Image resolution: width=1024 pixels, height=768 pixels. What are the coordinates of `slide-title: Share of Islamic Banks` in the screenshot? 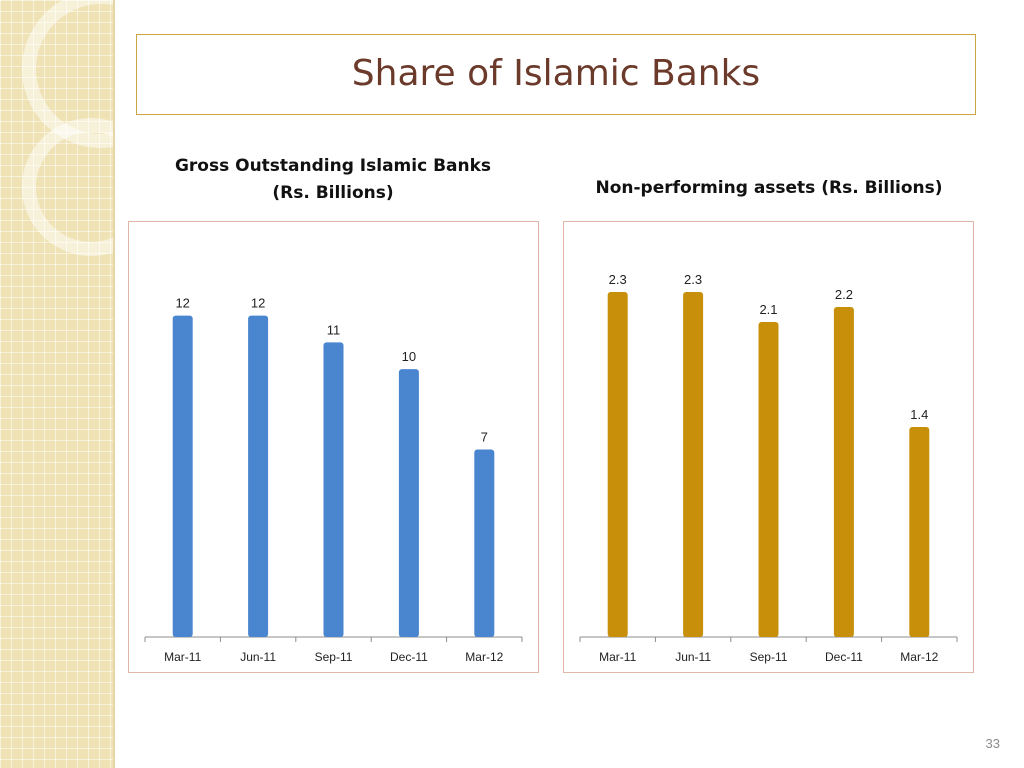 It's located at (556, 73).